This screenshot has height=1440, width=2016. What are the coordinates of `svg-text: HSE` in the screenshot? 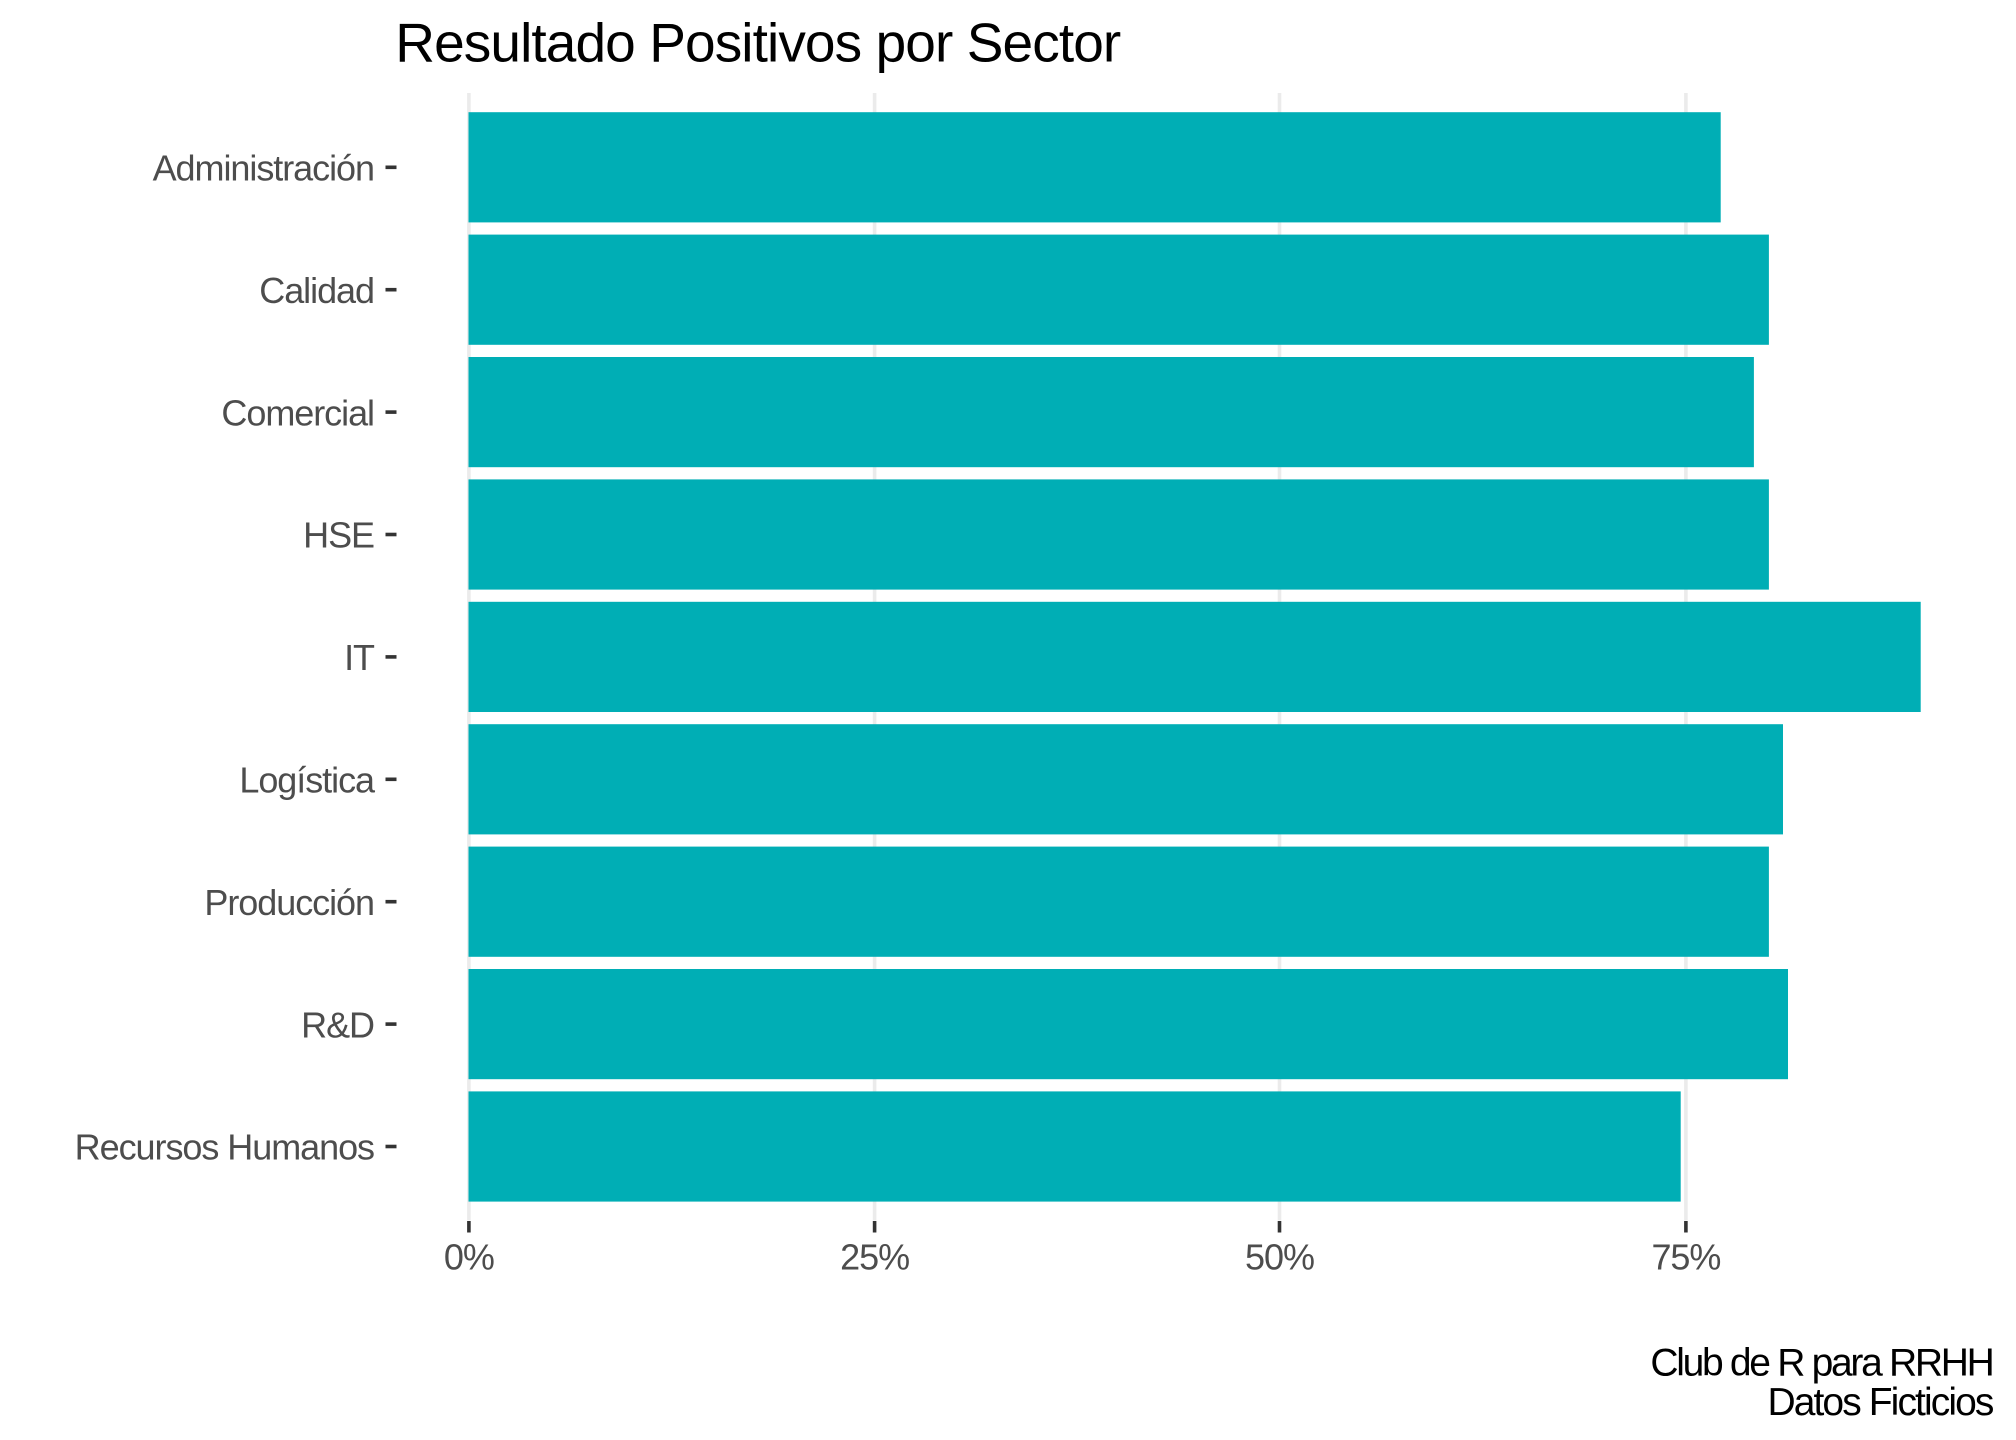 It's located at (338, 535).